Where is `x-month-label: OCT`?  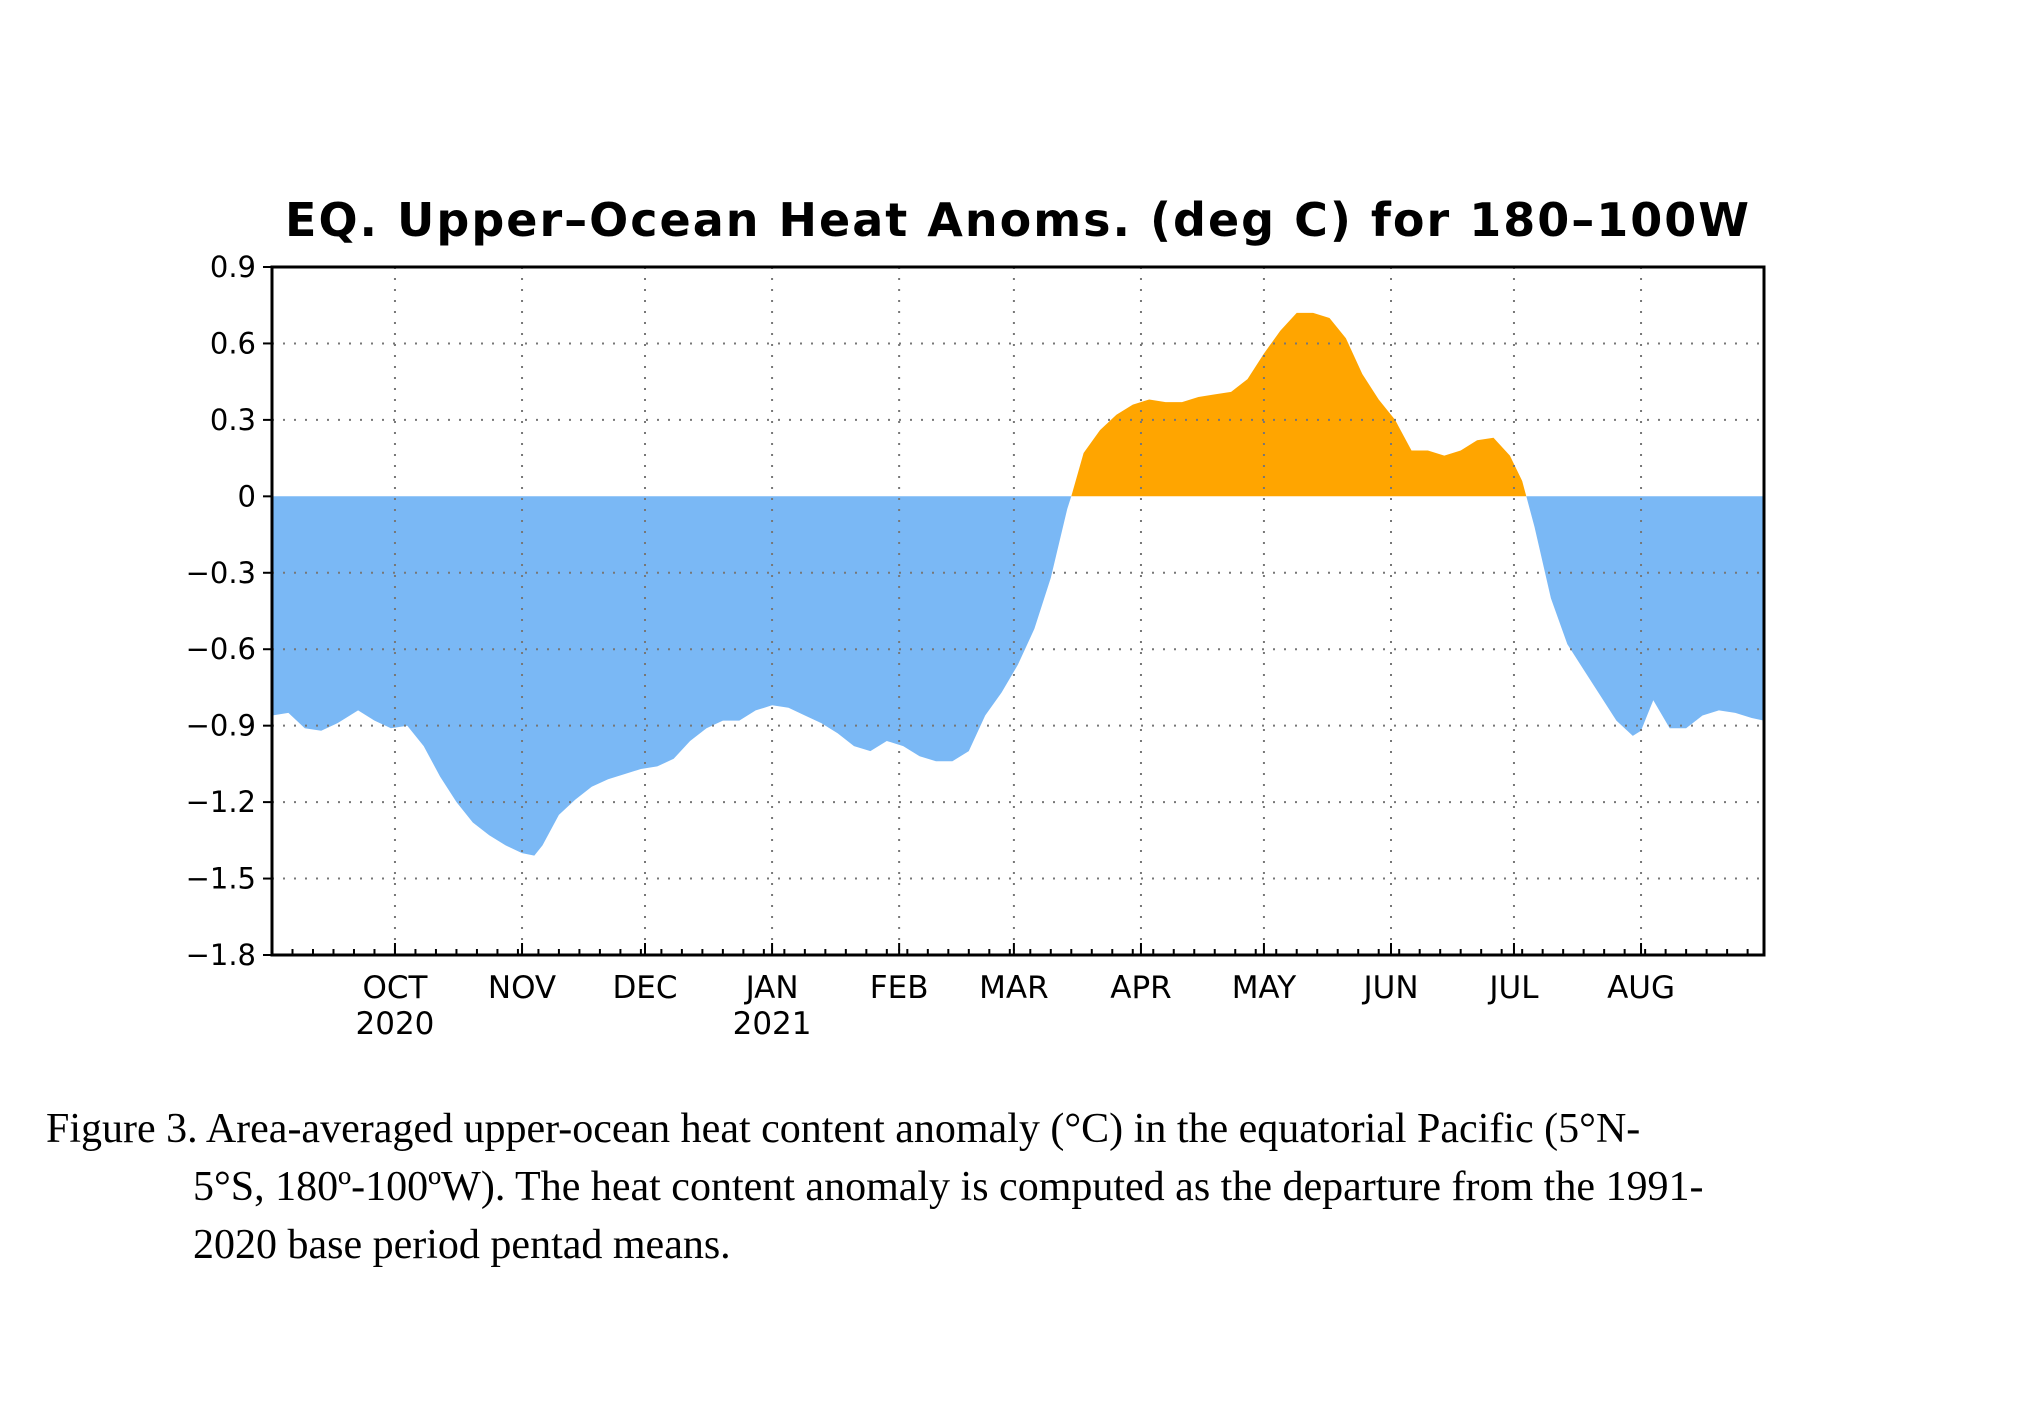 x-month-label: OCT is located at coordinates (395, 988).